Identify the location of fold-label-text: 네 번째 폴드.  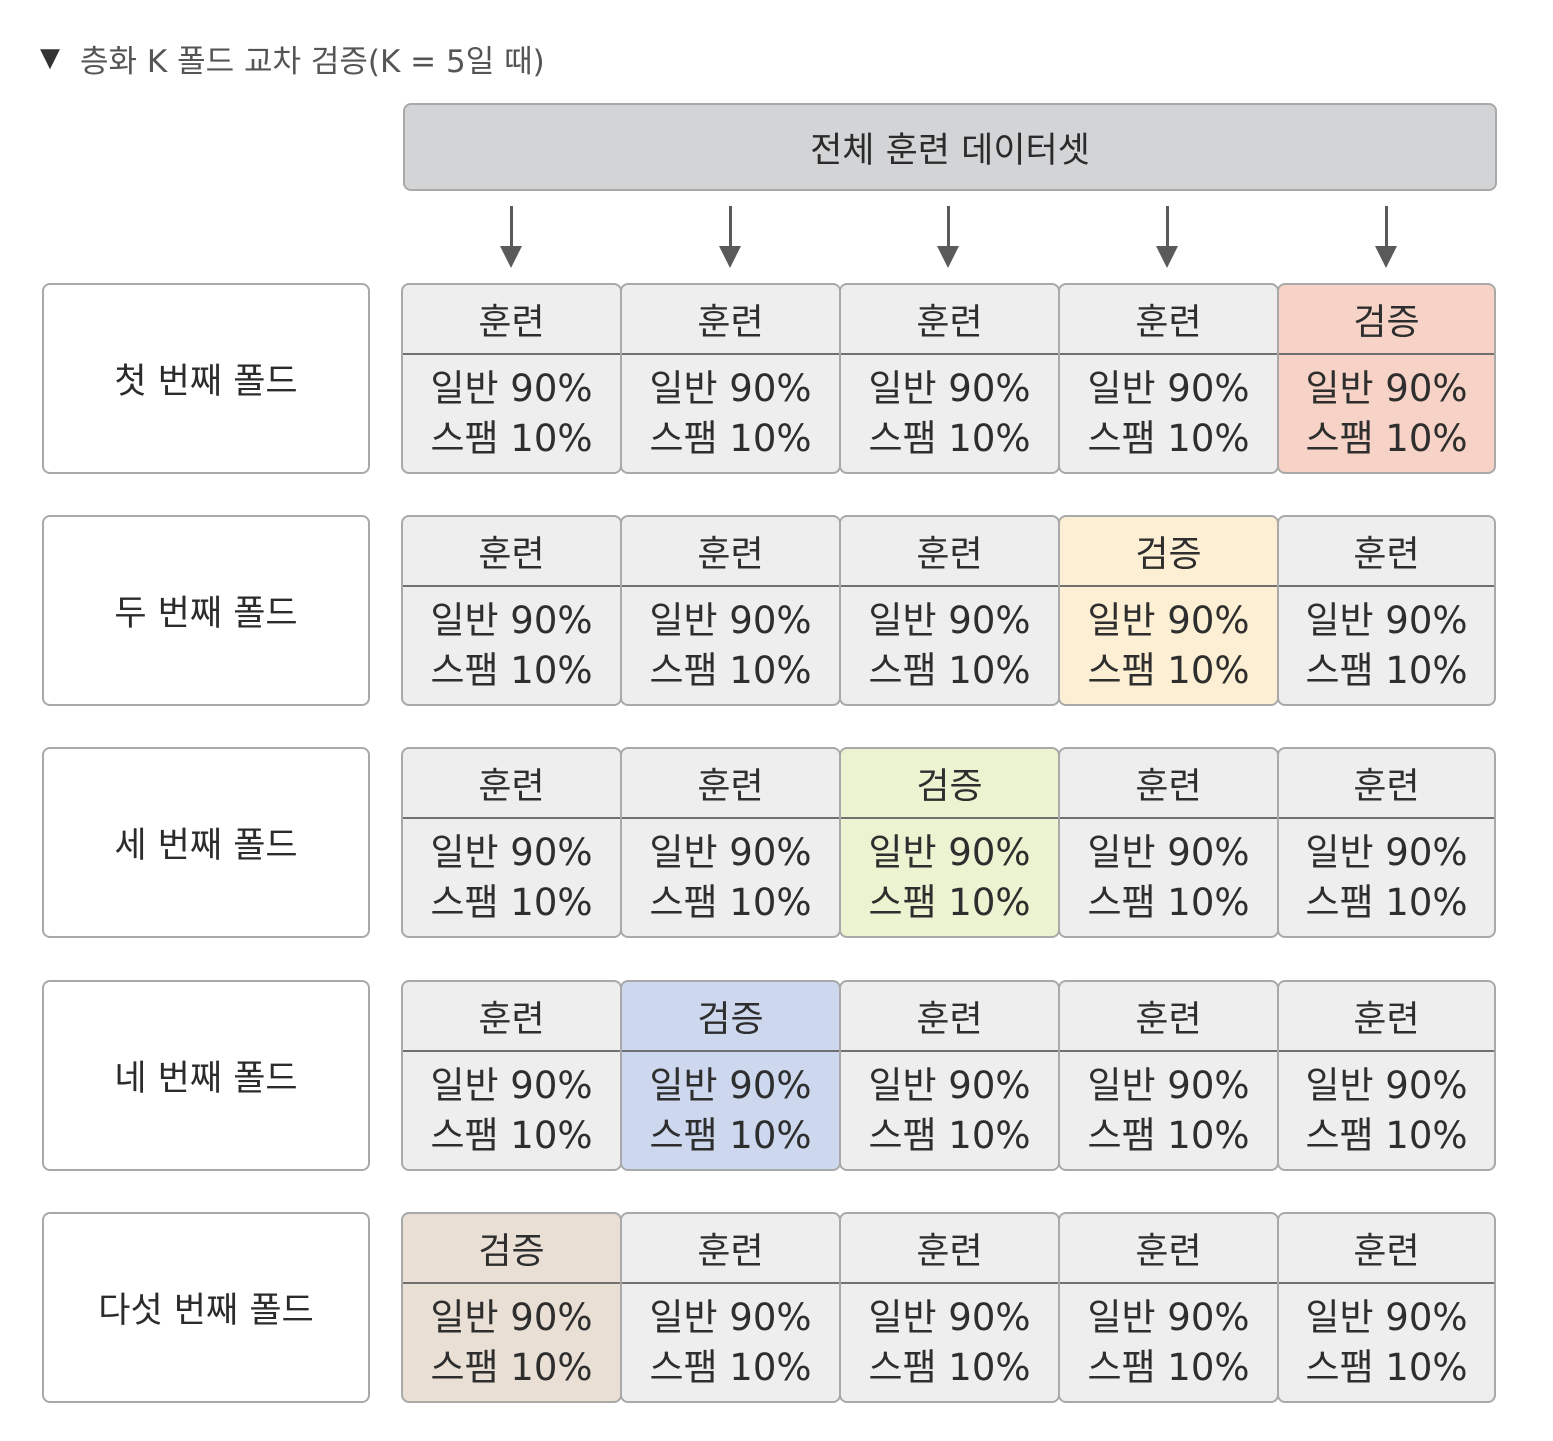
(206, 1079).